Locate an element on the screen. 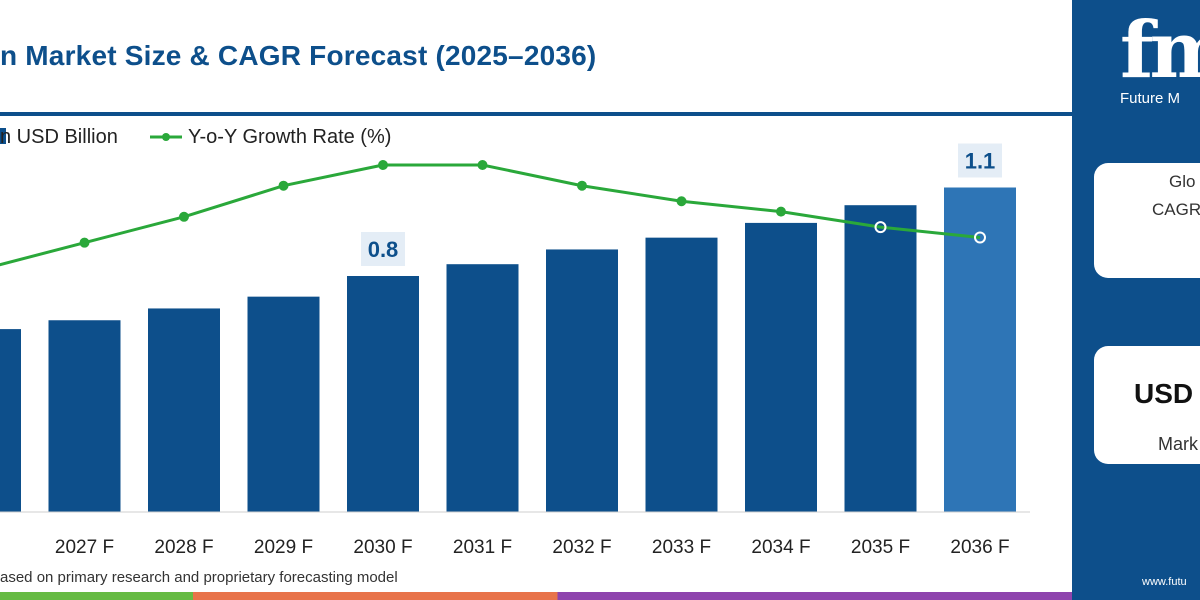  growth-line is located at coordinates (490, 215).